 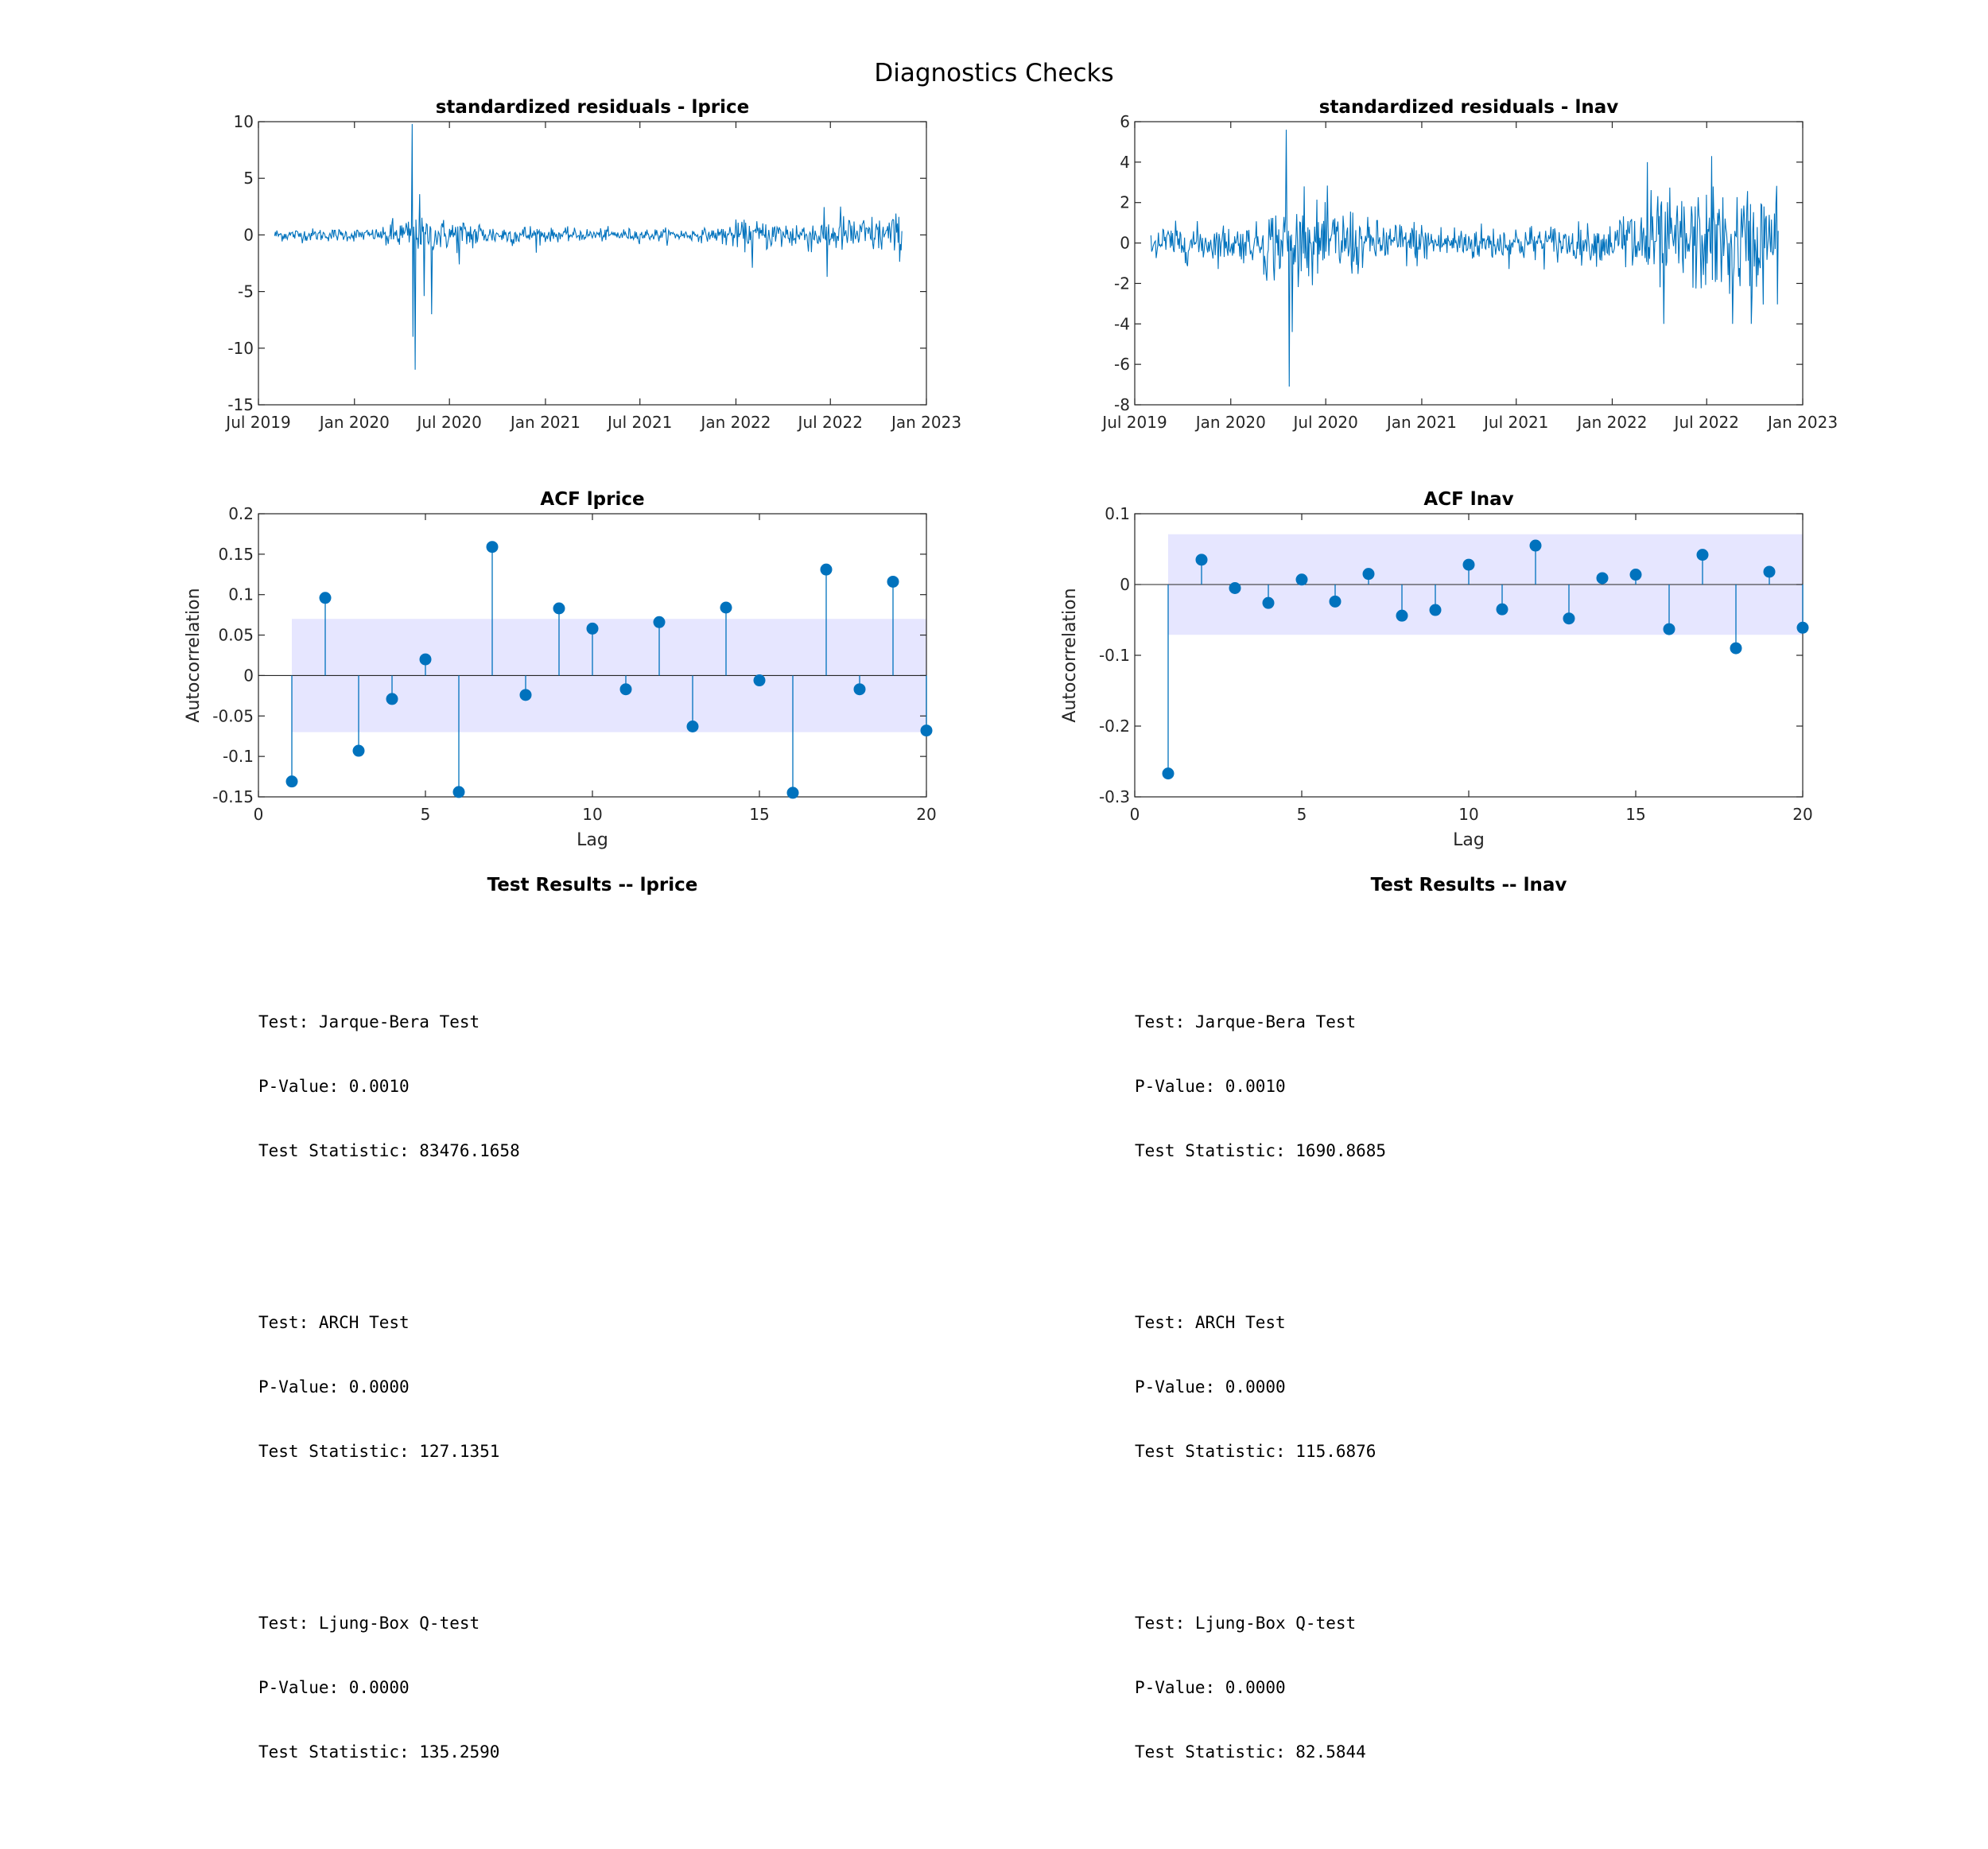 I want to click on axes-title: standardized residuals - lprice, so click(x=593, y=108).